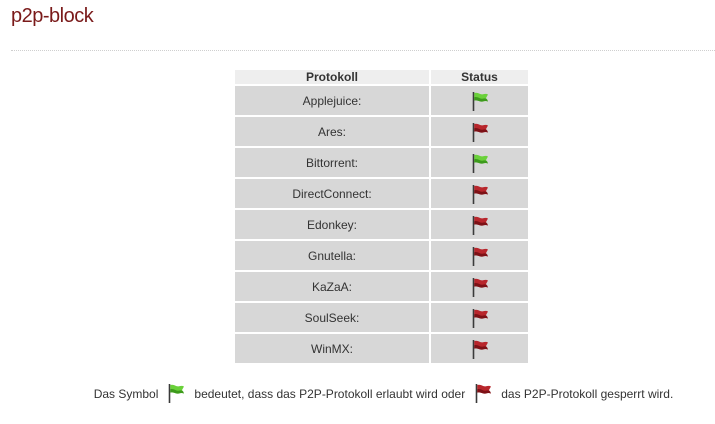 The image size is (715, 424). What do you see at coordinates (332, 77) in the screenshot?
I see `protocol-column-header: Protokoll` at bounding box center [332, 77].